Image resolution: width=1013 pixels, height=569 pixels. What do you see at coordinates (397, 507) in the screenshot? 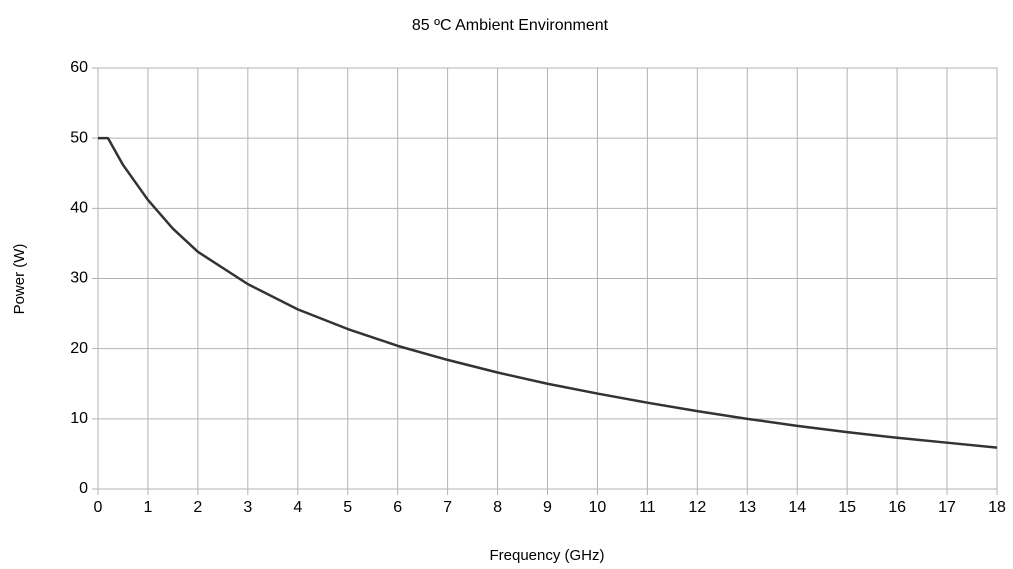
I see `x-tick-label: 6` at bounding box center [397, 507].